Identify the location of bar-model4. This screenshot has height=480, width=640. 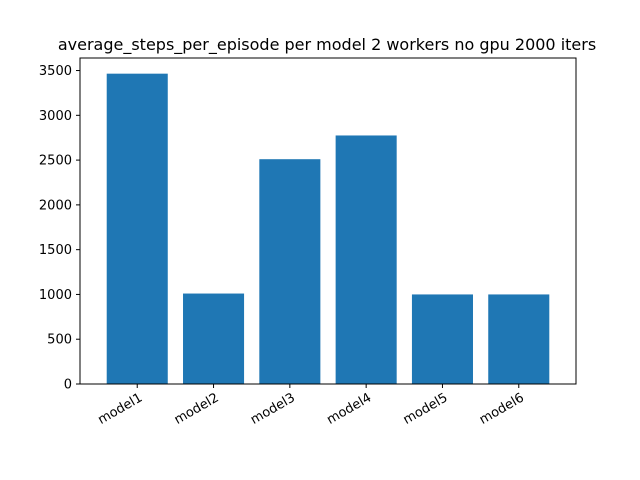
(366, 259).